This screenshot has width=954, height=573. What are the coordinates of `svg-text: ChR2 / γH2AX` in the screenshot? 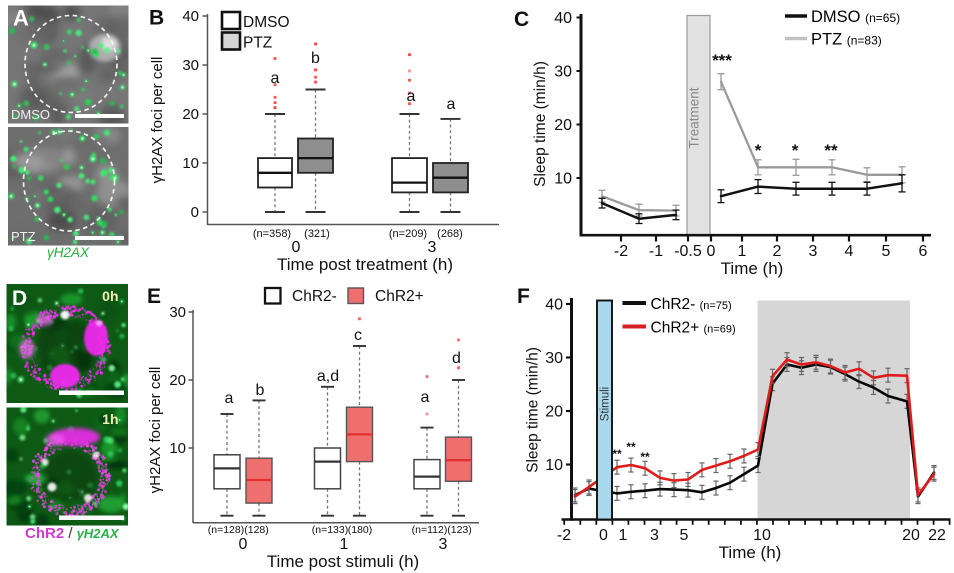 It's located at (72, 533).